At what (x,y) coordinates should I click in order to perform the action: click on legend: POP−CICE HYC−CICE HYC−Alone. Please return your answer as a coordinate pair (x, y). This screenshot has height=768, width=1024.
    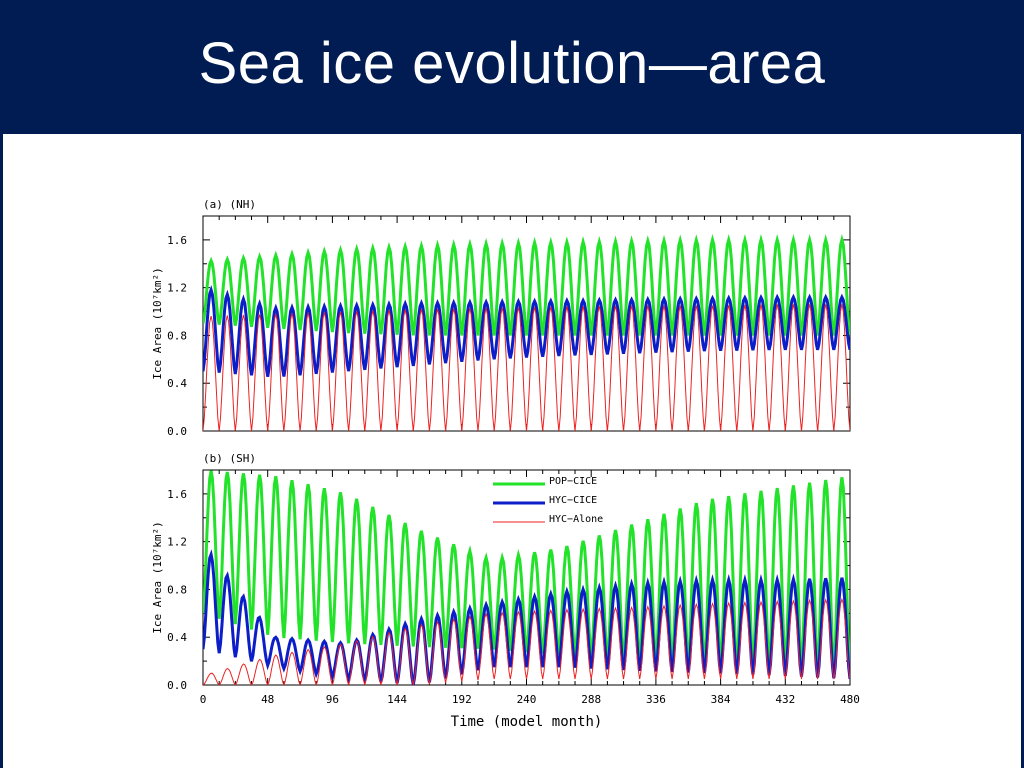
    Looking at the image, I should click on (548, 500).